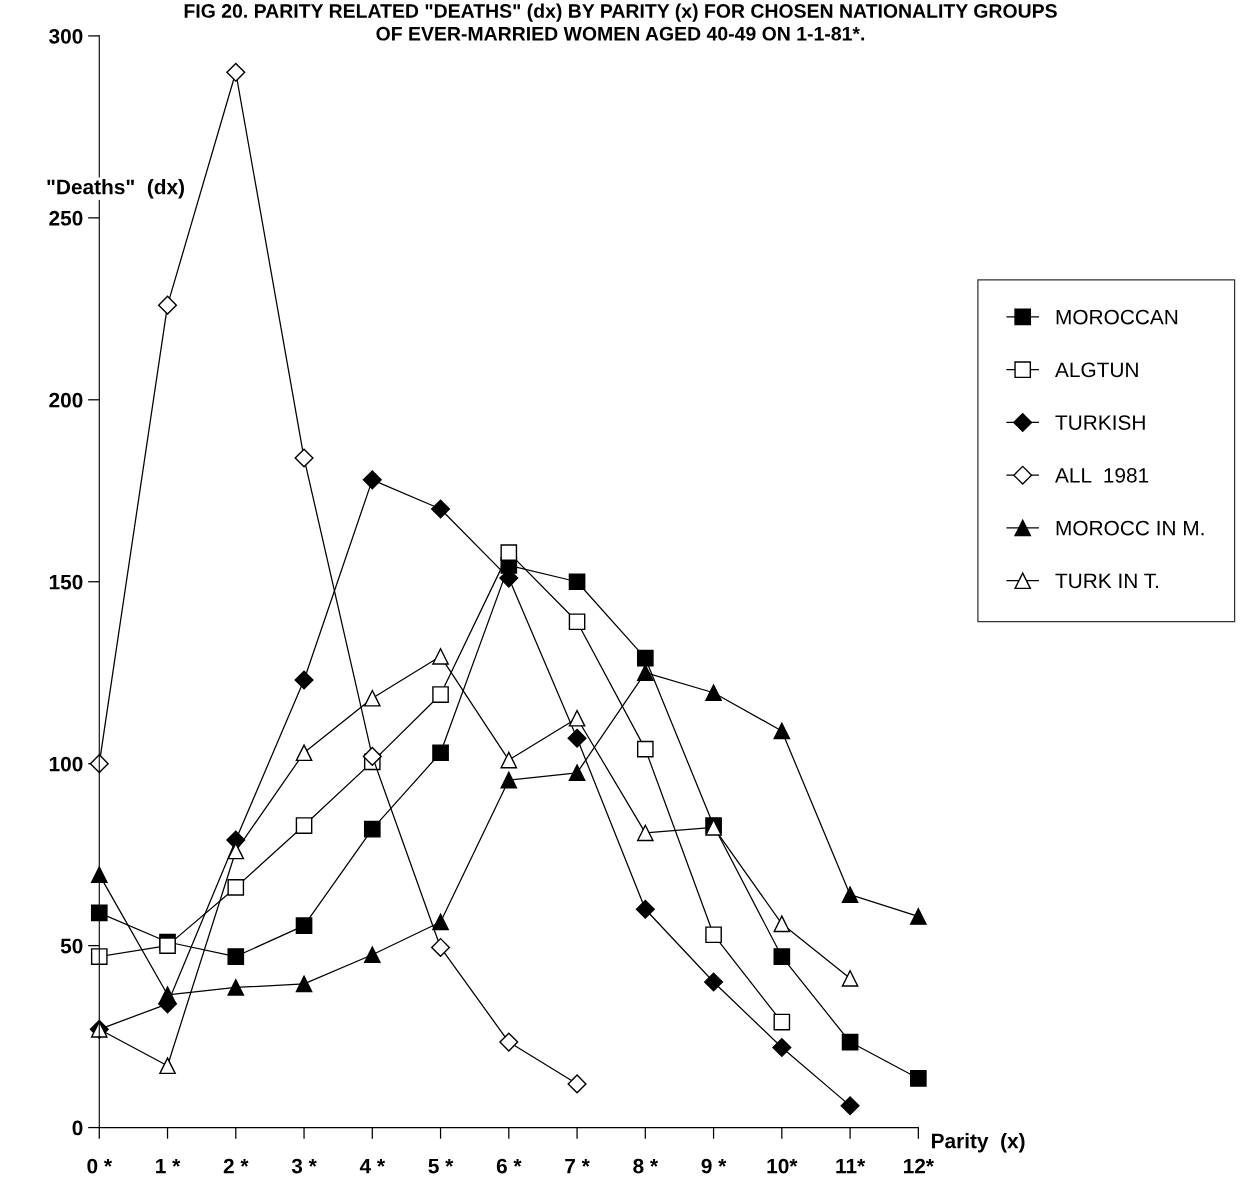 This screenshot has width=1241, height=1197. I want to click on x-tick-label: 5 *, so click(441, 1166).